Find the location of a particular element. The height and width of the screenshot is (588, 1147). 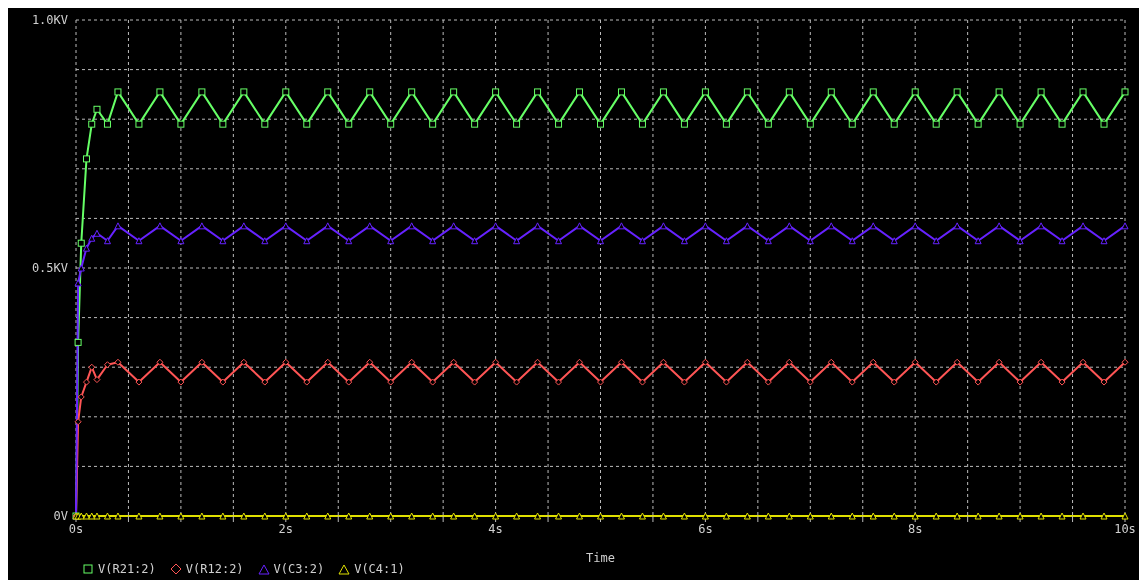

x-tick-label: 4s is located at coordinates (495, 528).